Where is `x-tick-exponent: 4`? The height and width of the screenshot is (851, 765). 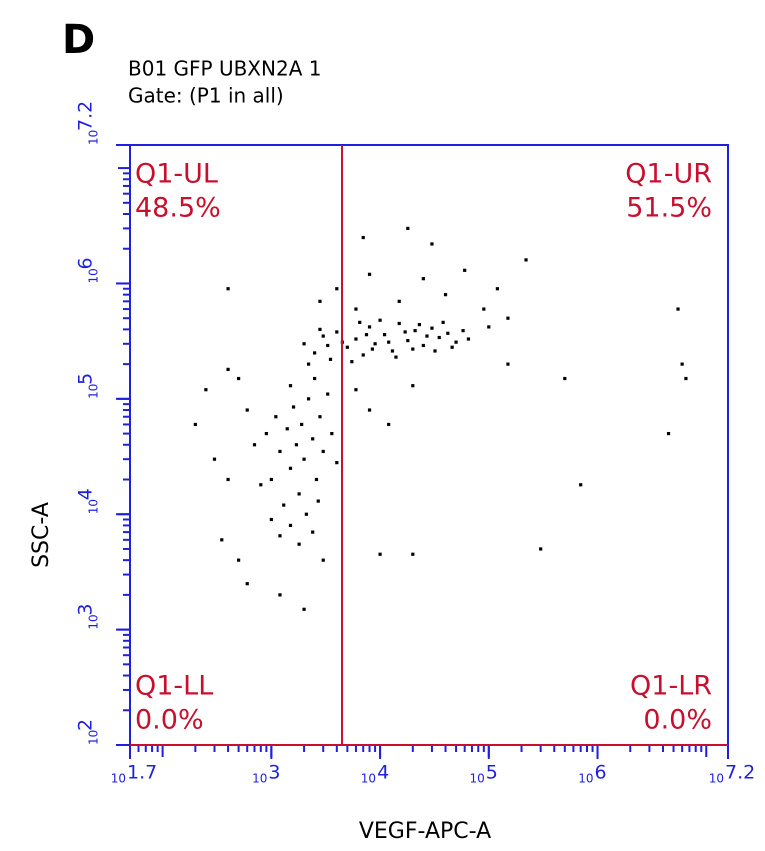
x-tick-exponent: 4 is located at coordinates (383, 773).